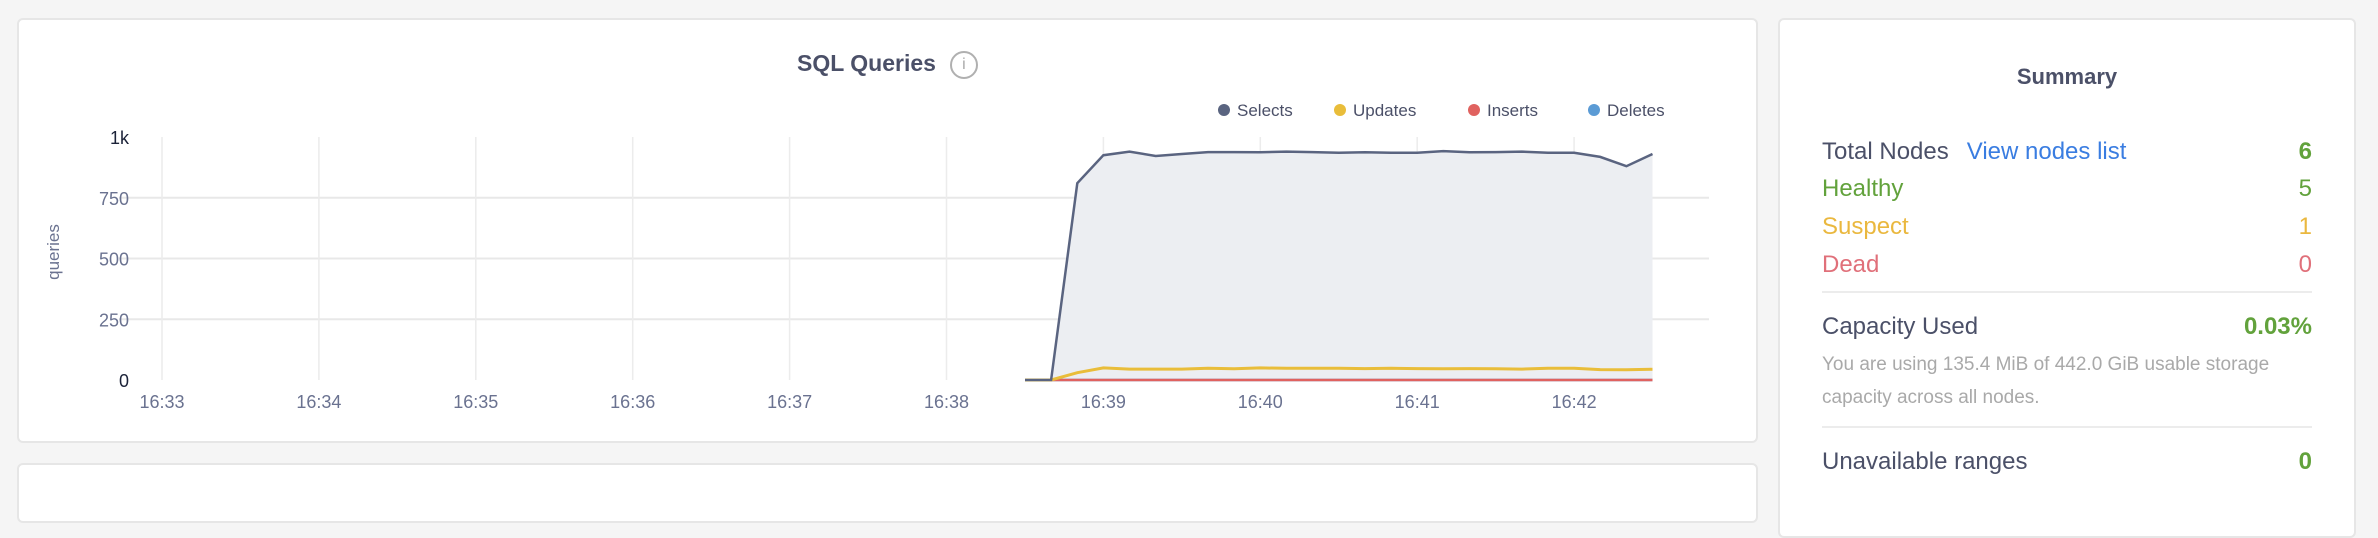  I want to click on x-tick-label: 16:35, so click(475, 402).